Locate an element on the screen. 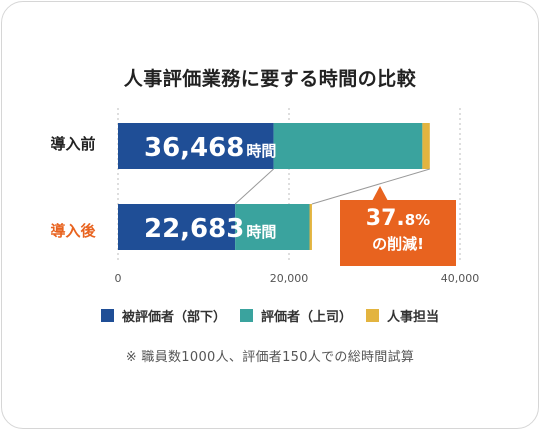 The image size is (540, 430). x-tick-labels: 0 20,000 40,000 is located at coordinates (297, 278).